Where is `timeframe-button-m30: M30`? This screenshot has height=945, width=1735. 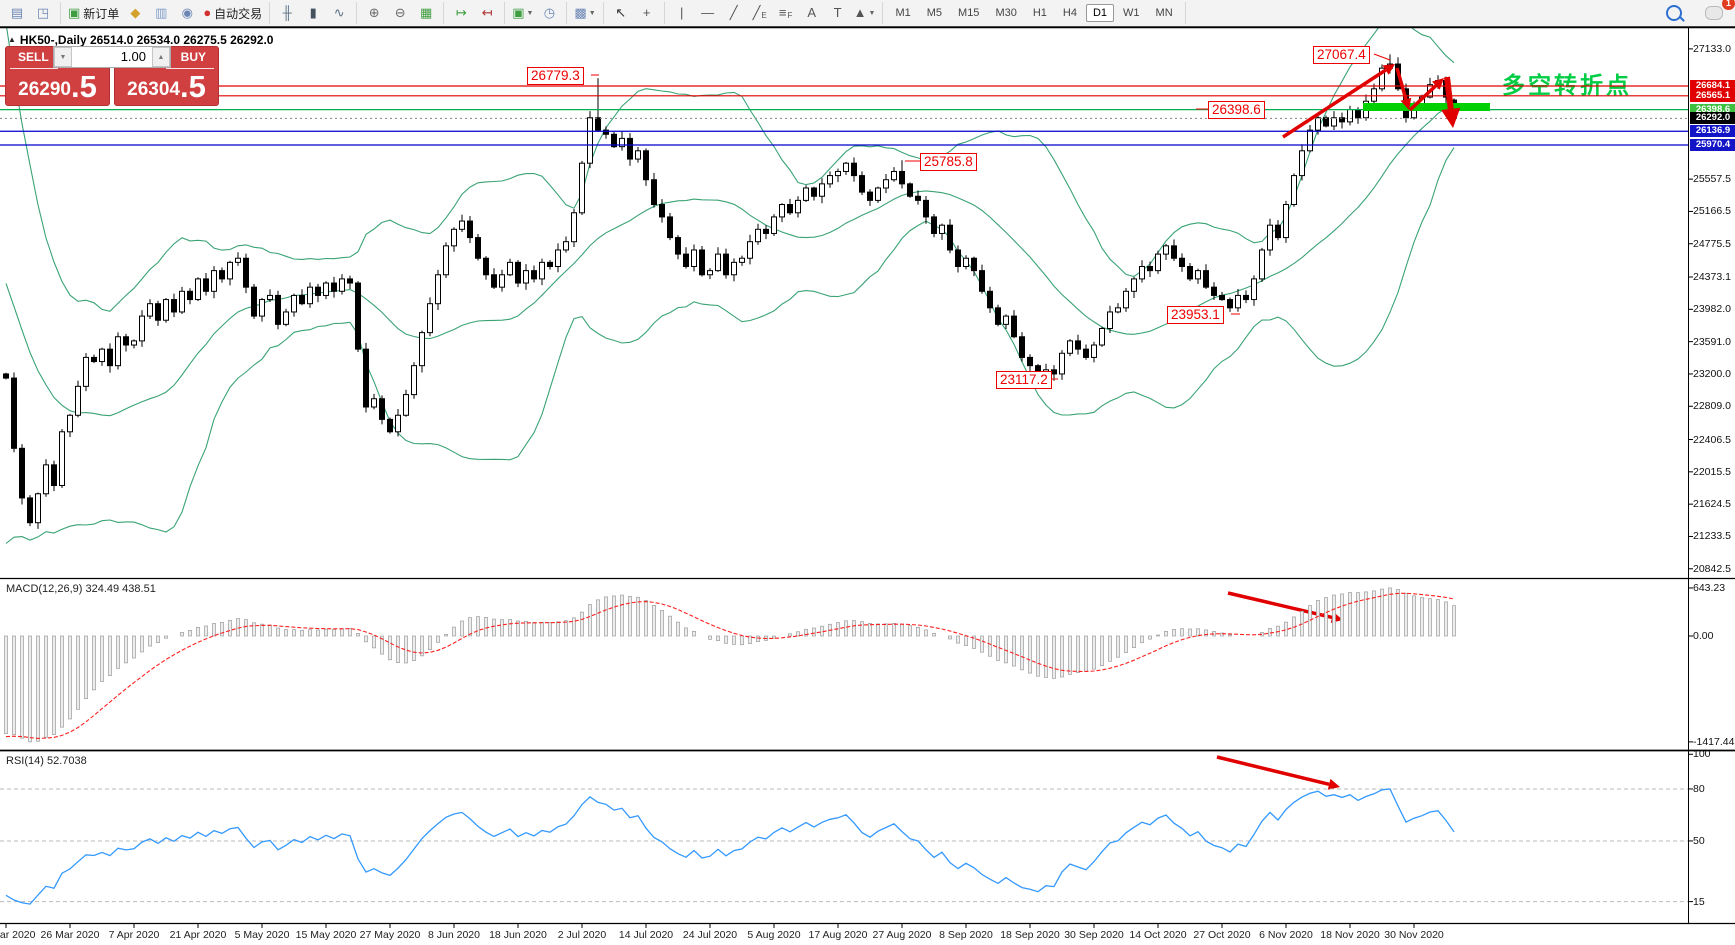
timeframe-button-m30: M30 is located at coordinates (1006, 13).